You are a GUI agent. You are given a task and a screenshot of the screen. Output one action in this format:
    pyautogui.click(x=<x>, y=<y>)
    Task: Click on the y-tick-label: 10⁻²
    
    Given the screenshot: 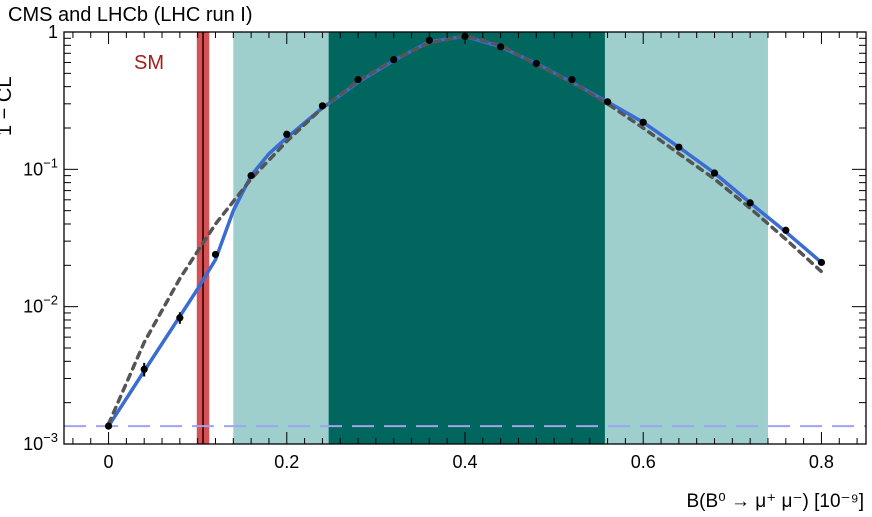 What is the action you would take?
    pyautogui.click(x=40, y=305)
    